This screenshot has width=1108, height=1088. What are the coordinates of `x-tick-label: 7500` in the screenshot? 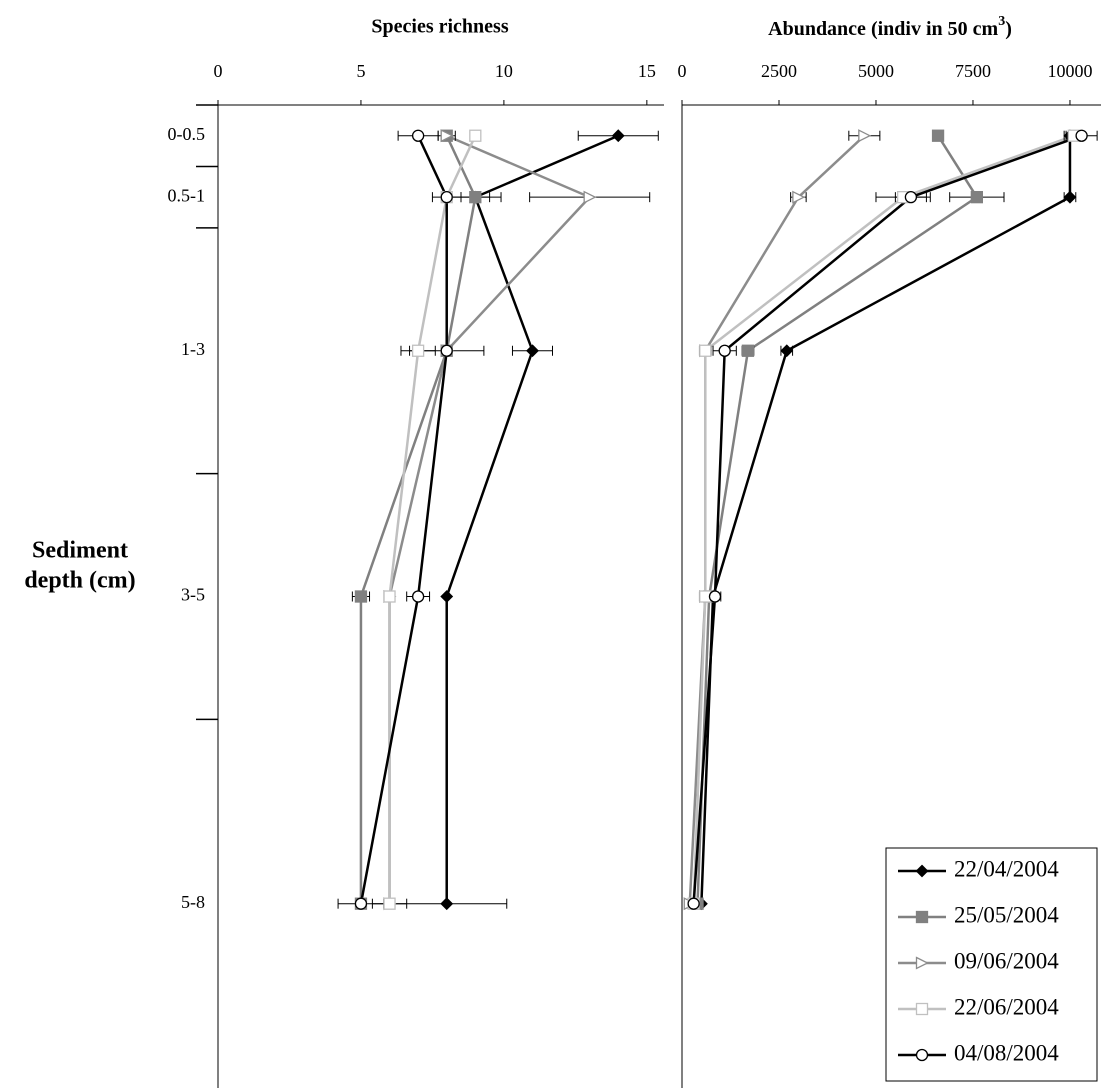 It's located at (973, 71).